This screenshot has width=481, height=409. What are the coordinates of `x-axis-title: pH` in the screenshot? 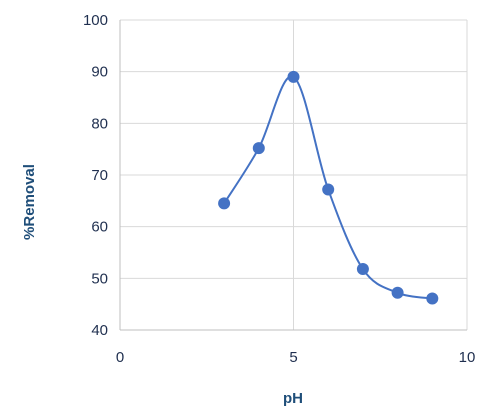 It's located at (293, 398).